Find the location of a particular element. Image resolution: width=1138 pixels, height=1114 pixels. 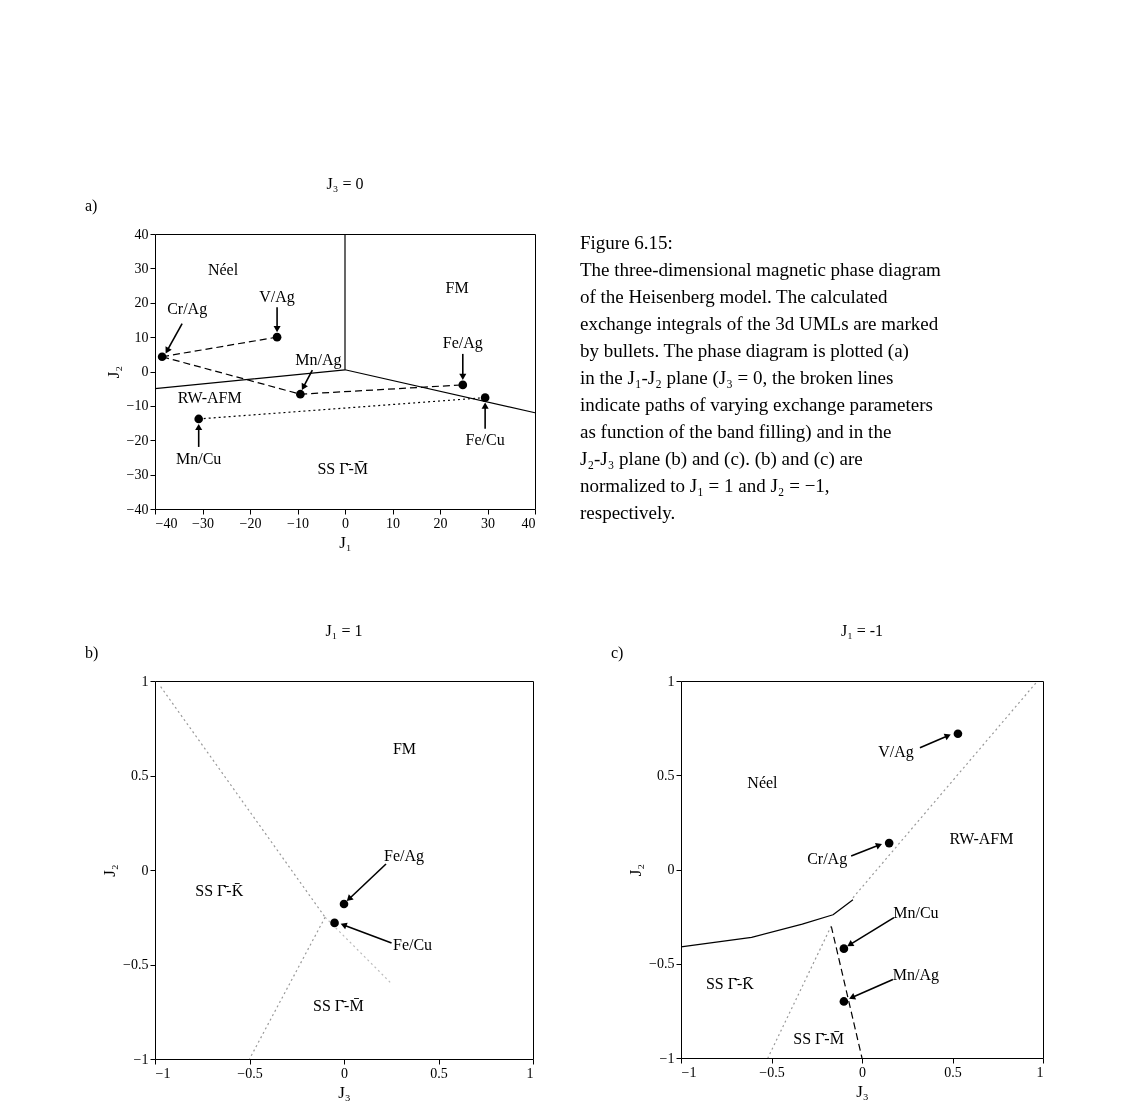

text: a) is located at coordinates (91, 206).